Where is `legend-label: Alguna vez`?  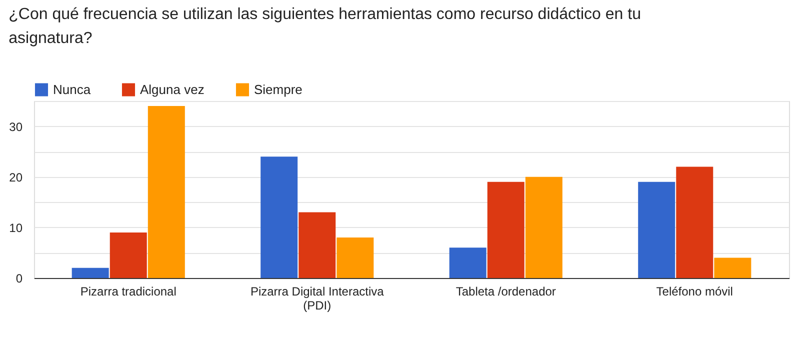
legend-label: Alguna vez is located at coordinates (172, 89).